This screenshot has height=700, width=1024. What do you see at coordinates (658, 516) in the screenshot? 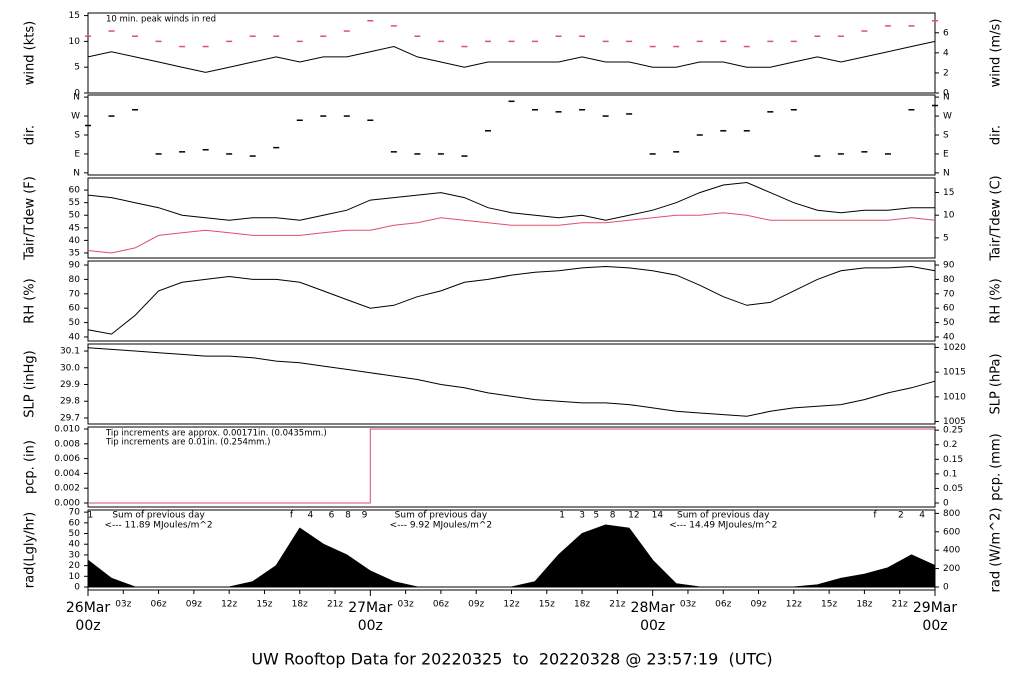
I see `hour-mark: 14` at bounding box center [658, 516].